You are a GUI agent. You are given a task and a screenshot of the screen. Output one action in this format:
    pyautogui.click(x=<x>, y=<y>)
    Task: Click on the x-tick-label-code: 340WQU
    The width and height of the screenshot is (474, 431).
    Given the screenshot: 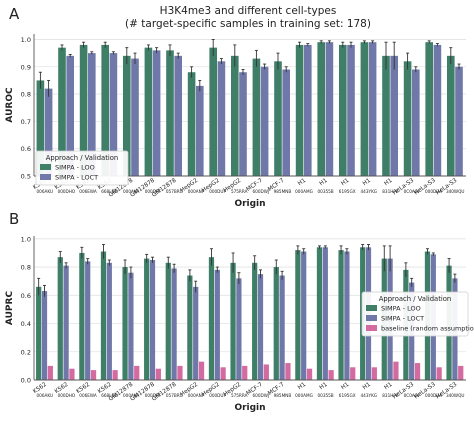 What is the action you would take?
    pyautogui.click(x=455, y=395)
    